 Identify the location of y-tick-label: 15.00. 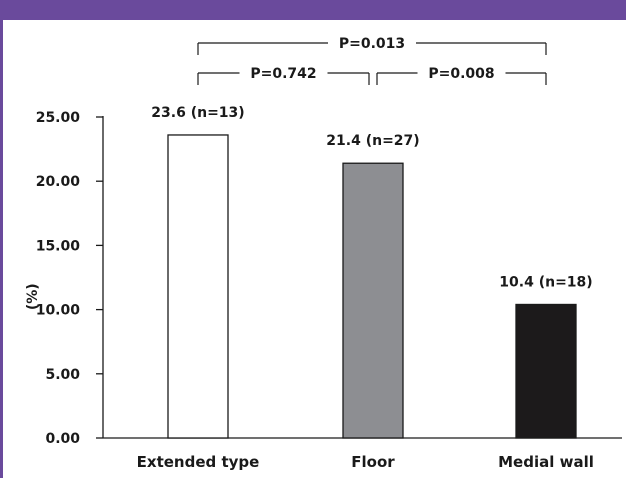
(58, 246).